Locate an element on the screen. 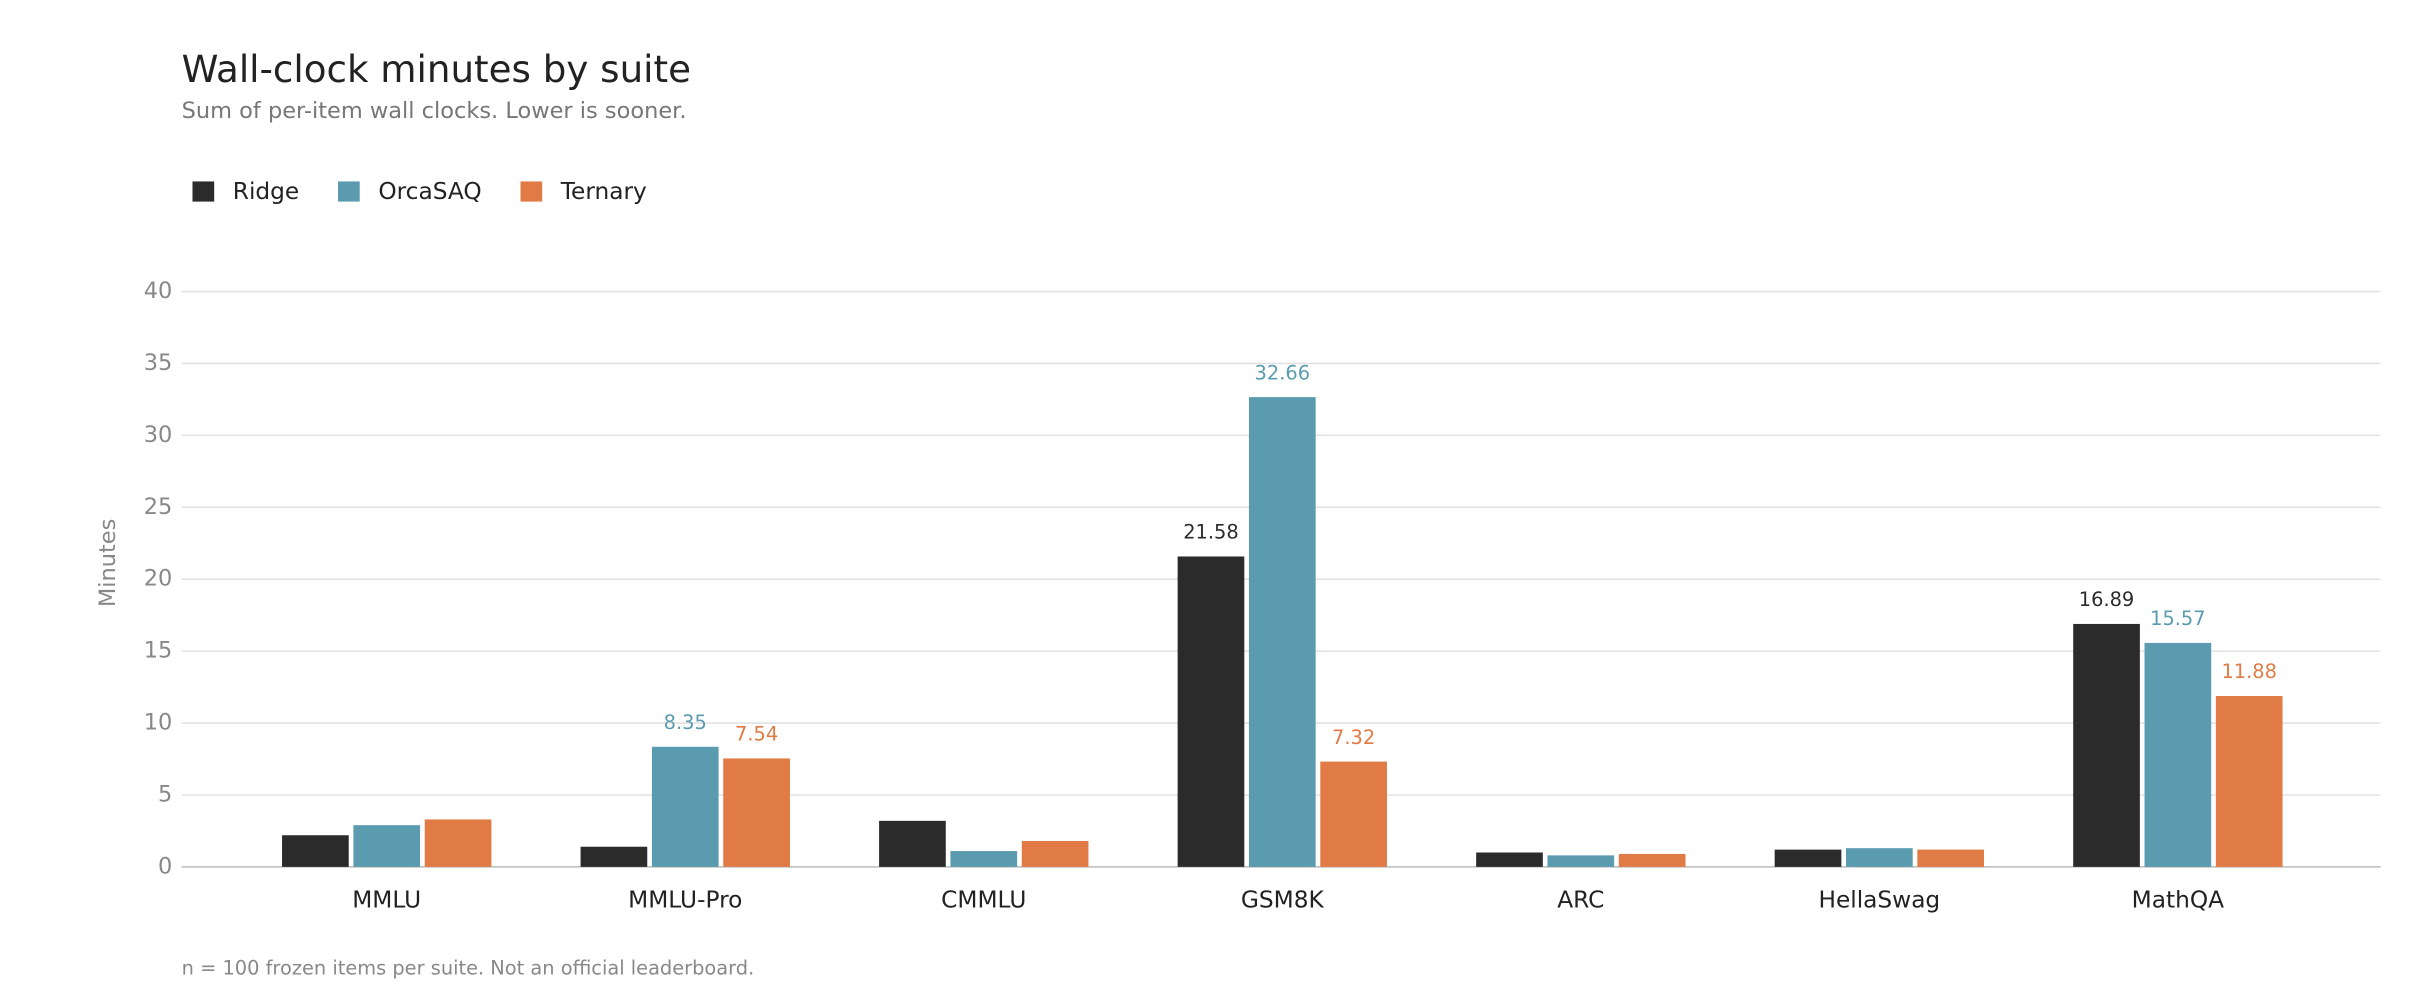 Image resolution: width=2432 pixels, height=1008 pixels. x-tick-label: MMLU-Pro is located at coordinates (685, 899).